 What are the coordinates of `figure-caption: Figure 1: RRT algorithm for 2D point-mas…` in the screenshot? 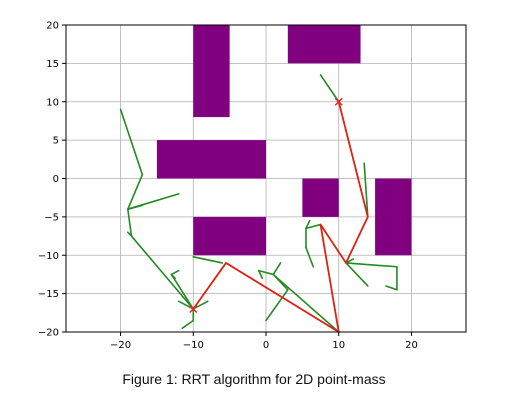 It's located at (254, 379).